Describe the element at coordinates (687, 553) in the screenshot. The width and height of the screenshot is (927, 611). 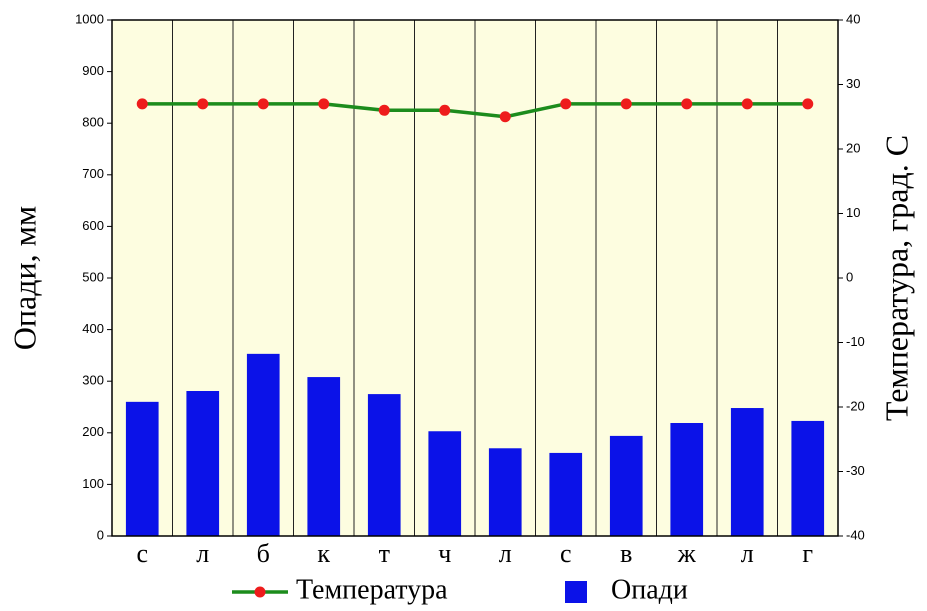
I see `x-tick-label: ж` at that location.